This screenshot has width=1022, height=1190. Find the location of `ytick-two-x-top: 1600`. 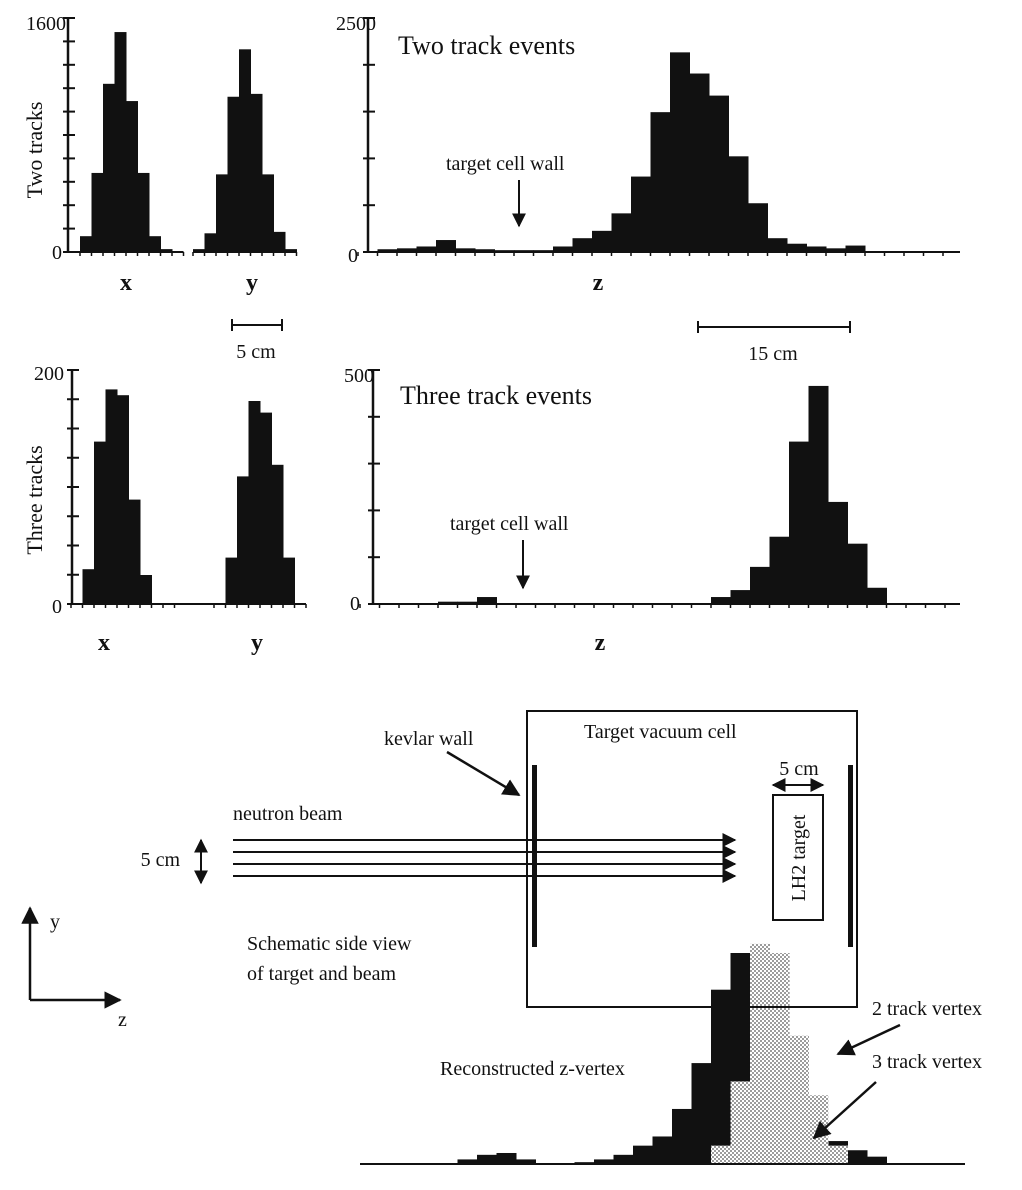

ytick-two-x-top: 1600 is located at coordinates (46, 24).